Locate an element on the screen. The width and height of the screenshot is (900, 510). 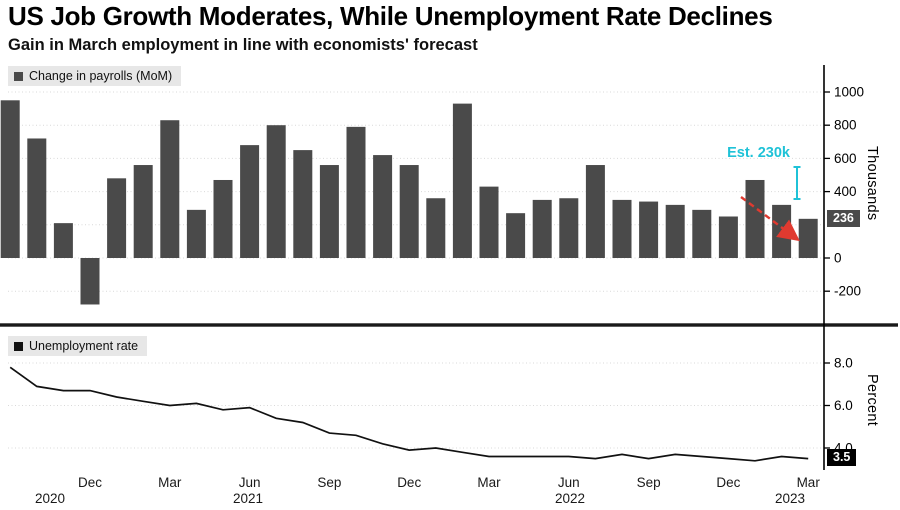
tick-label-thousands: 400 is located at coordinates (845, 191).